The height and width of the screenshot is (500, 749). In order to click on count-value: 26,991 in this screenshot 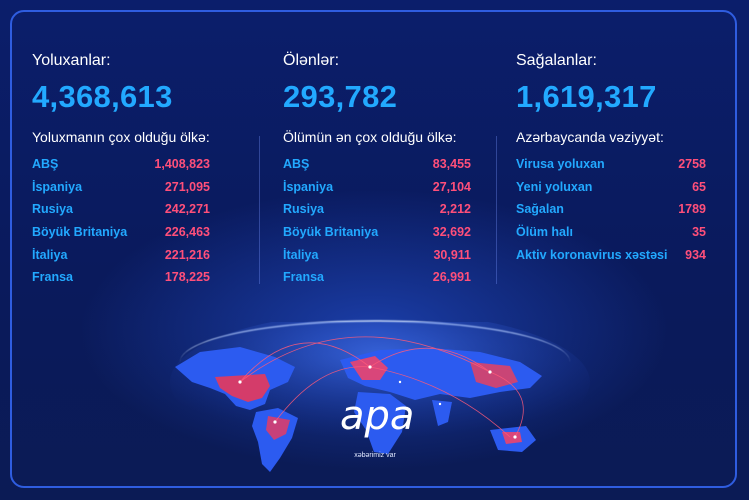, I will do `click(451, 277)`.